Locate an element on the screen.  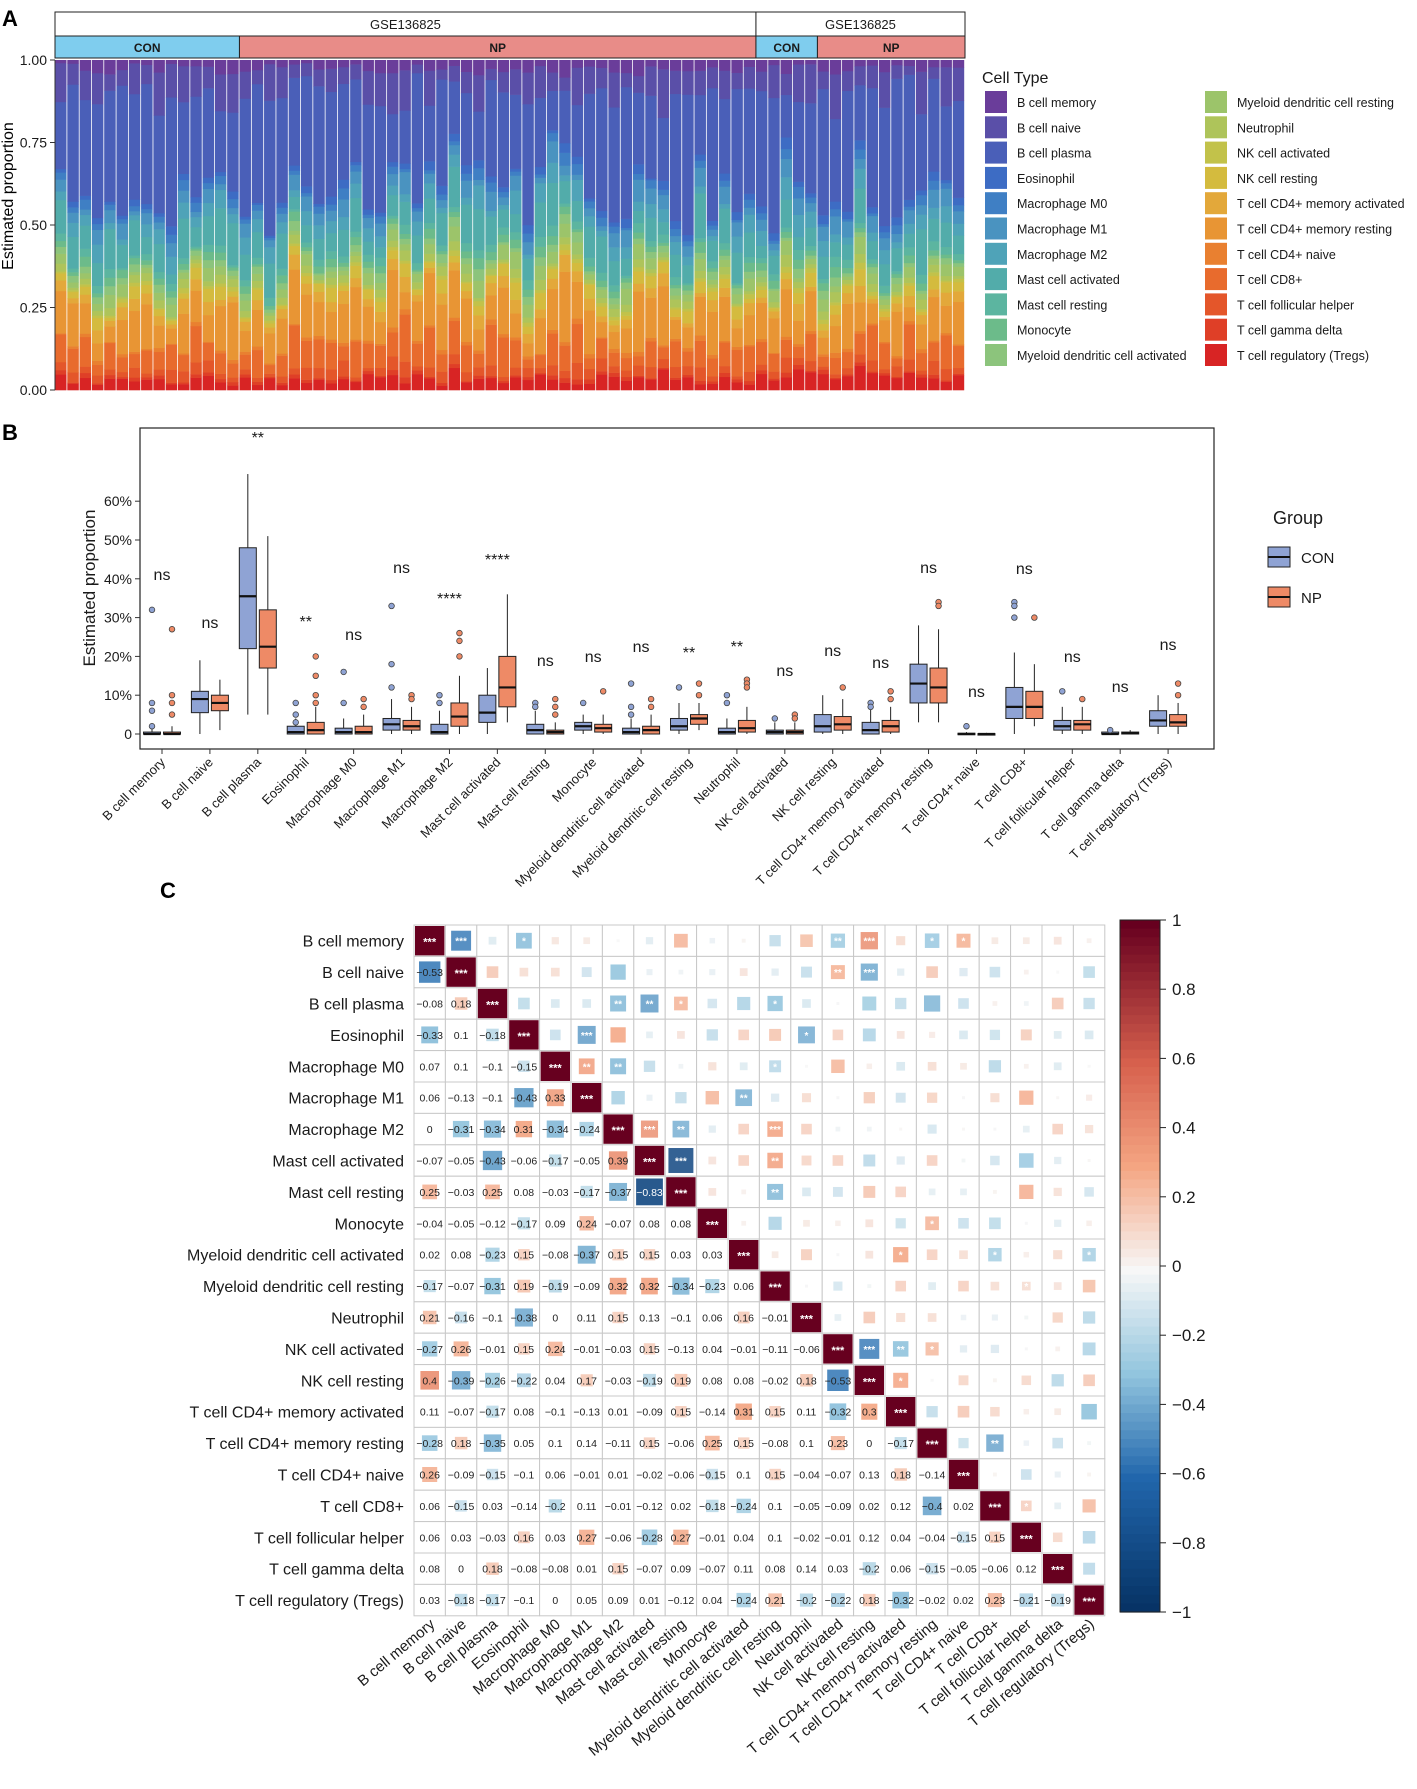
panel-b-label: B is located at coordinates (10, 432).